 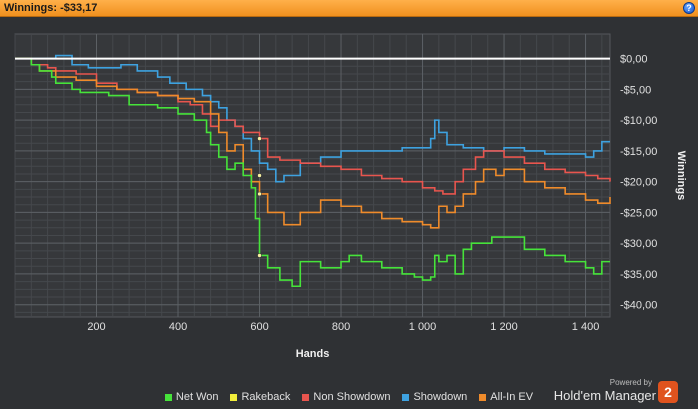 What do you see at coordinates (586, 327) in the screenshot?
I see `x-tick-label: 1 400` at bounding box center [586, 327].